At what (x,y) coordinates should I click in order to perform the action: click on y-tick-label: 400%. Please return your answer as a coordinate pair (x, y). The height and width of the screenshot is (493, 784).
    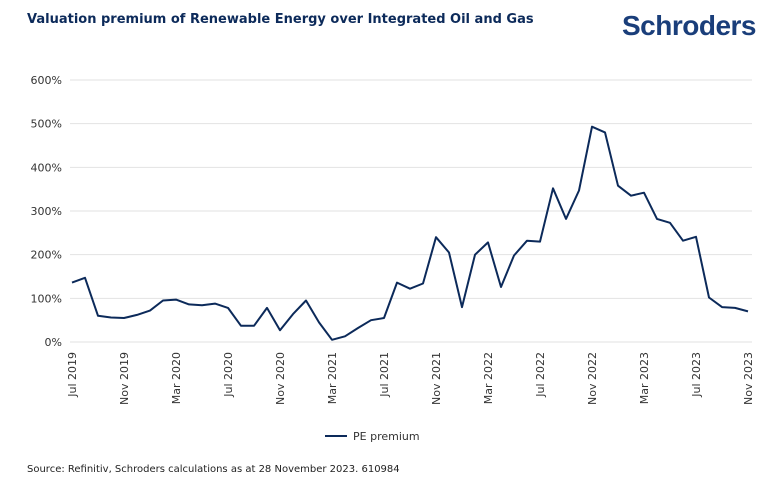
    Looking at the image, I should click on (46, 167).